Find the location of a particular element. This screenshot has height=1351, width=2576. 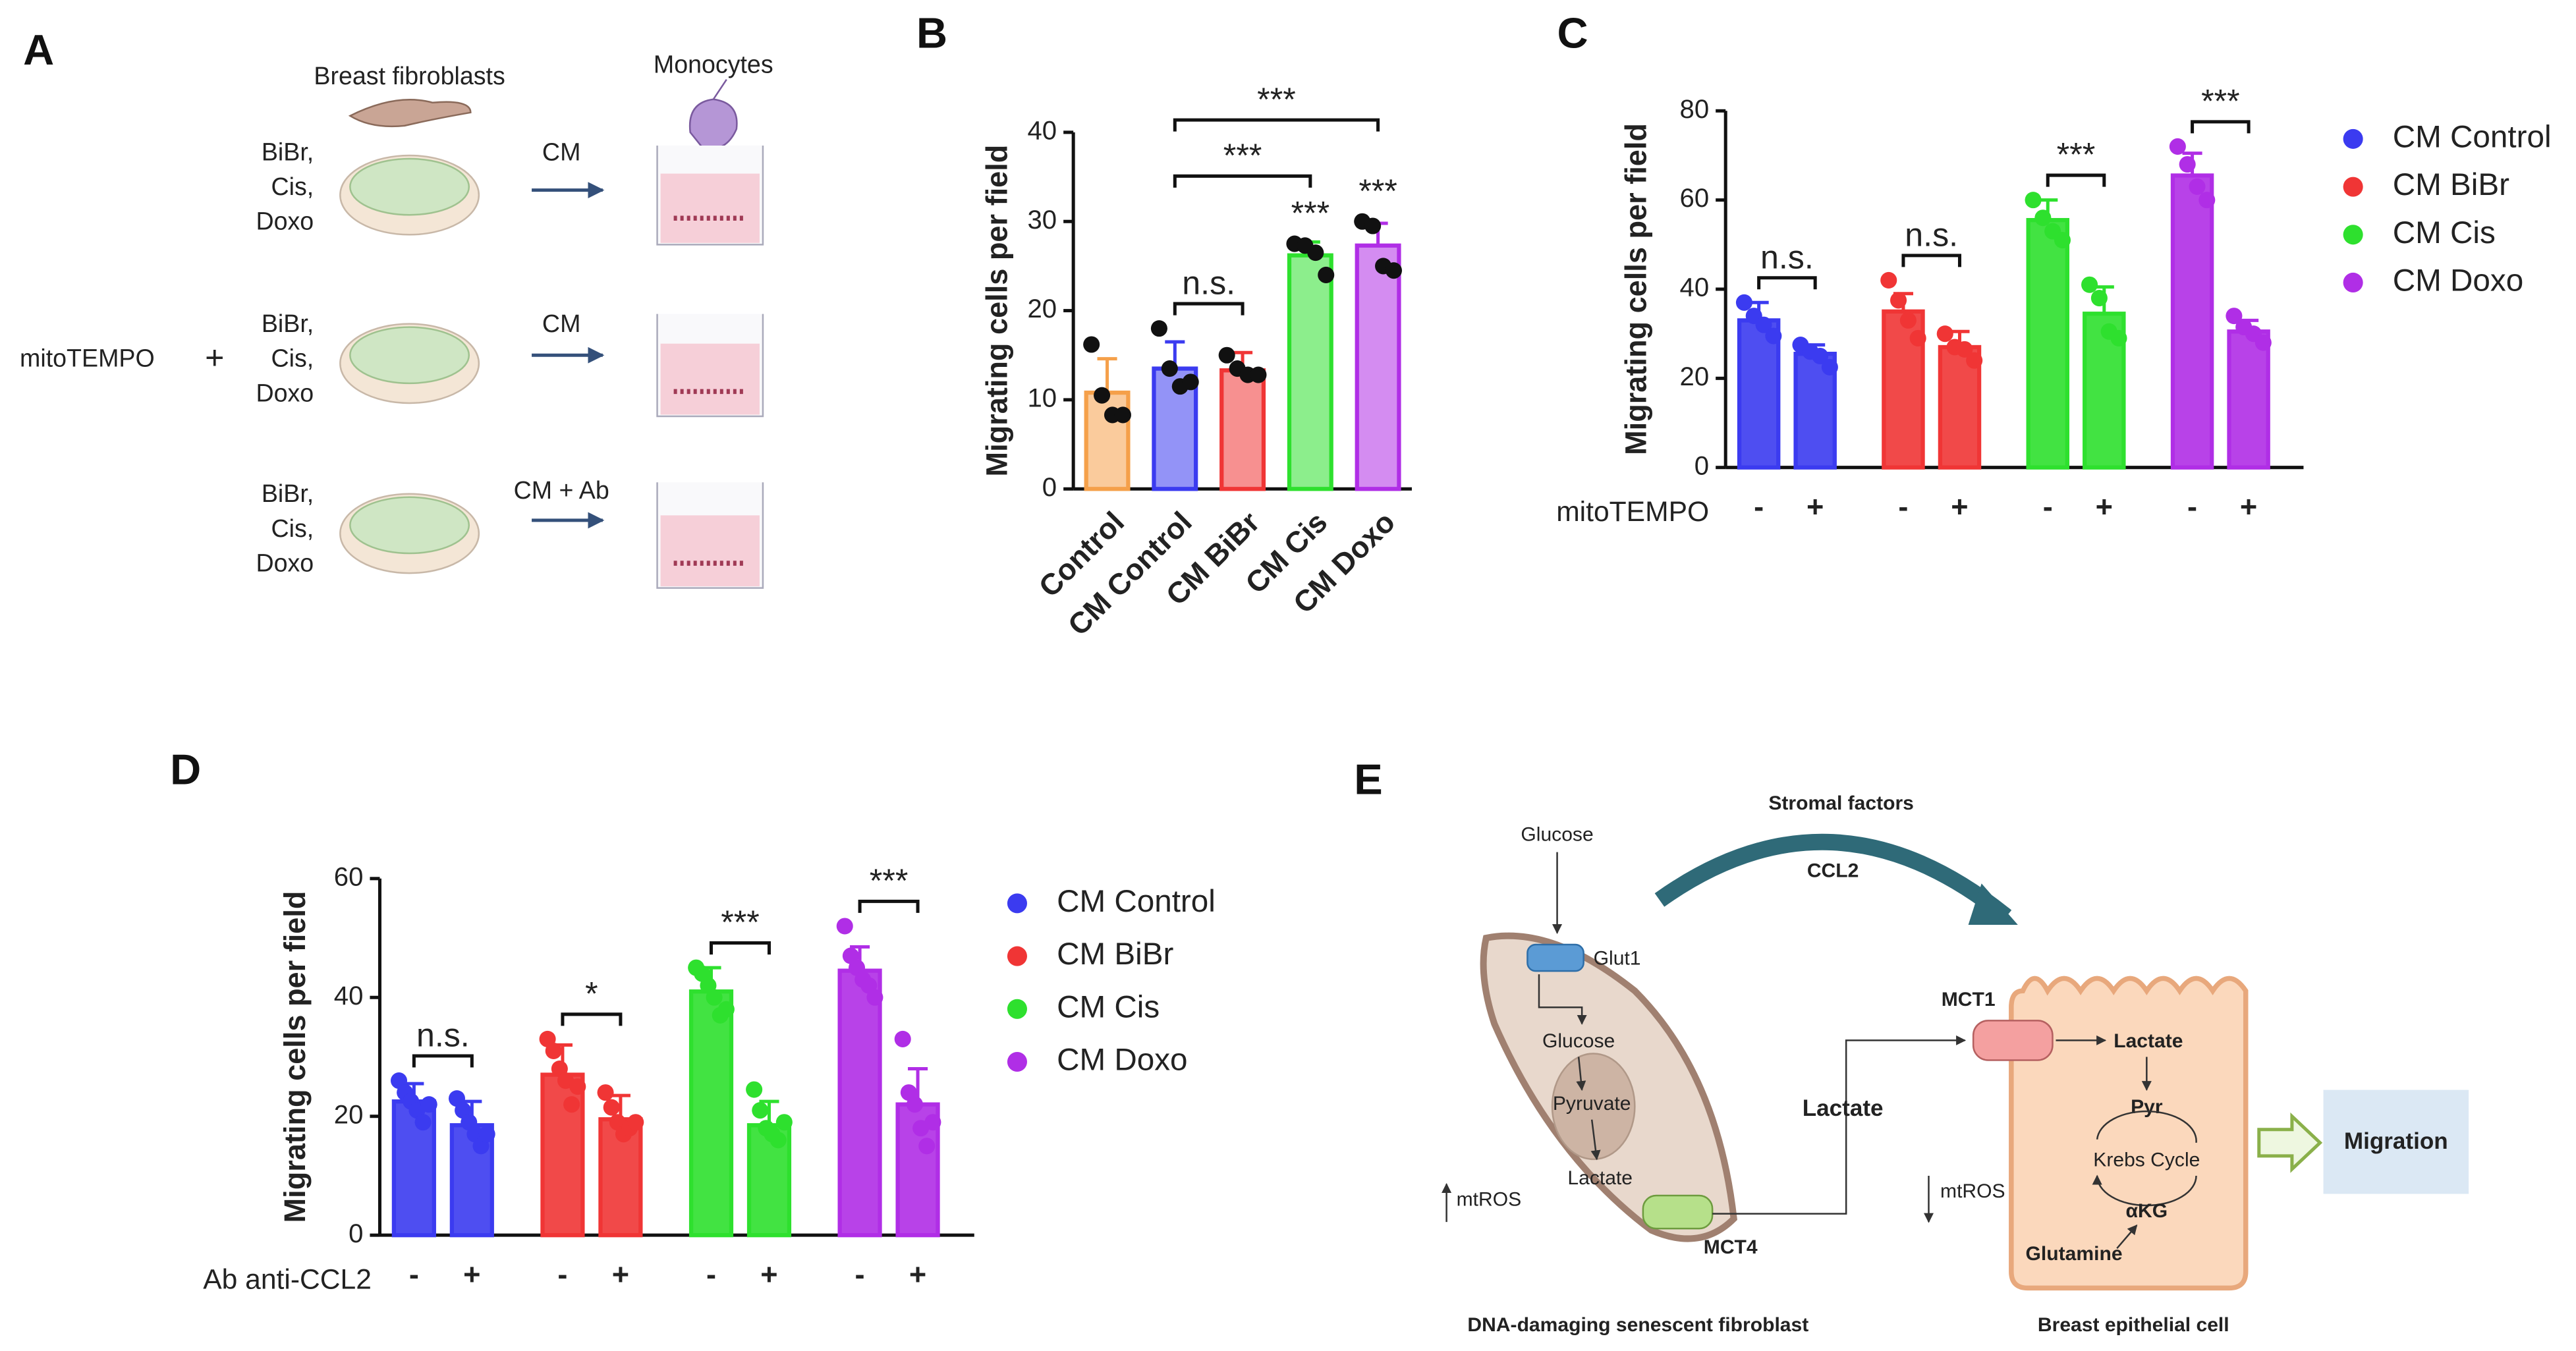

legend-label: CM BiBr is located at coordinates (1115, 955).